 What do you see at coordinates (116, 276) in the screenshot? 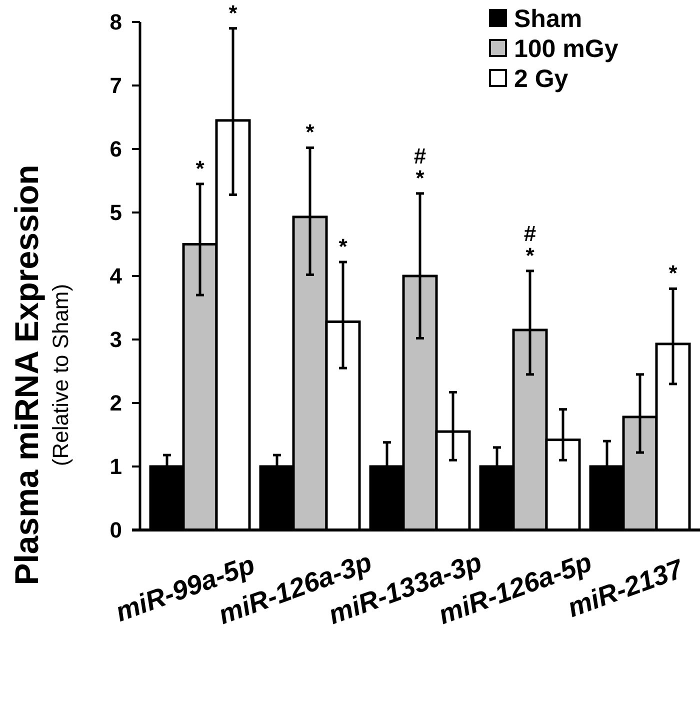
I see `y-tick-label: 4` at bounding box center [116, 276].